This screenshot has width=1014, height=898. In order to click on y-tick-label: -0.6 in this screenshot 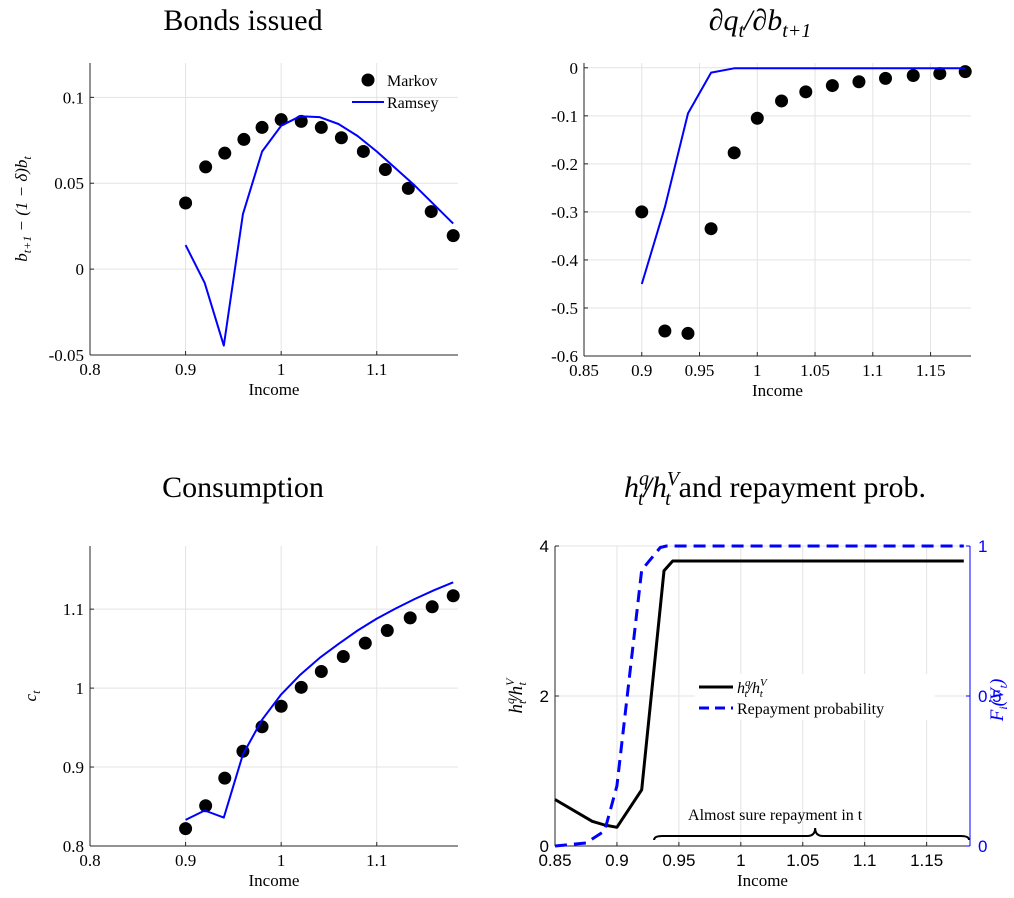, I will do `click(564, 356)`.